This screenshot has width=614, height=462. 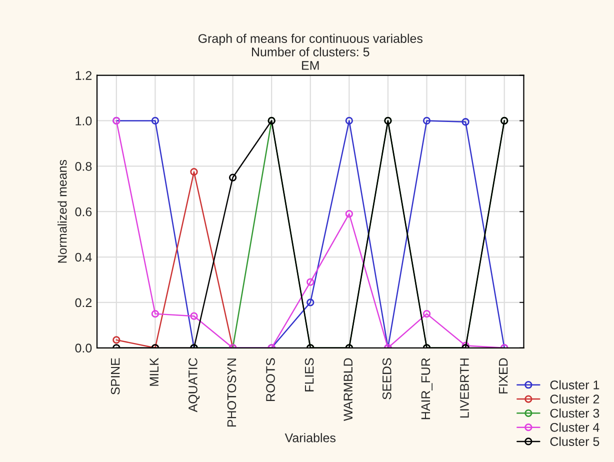 I want to click on legend-label: Cluster 3, so click(x=575, y=413).